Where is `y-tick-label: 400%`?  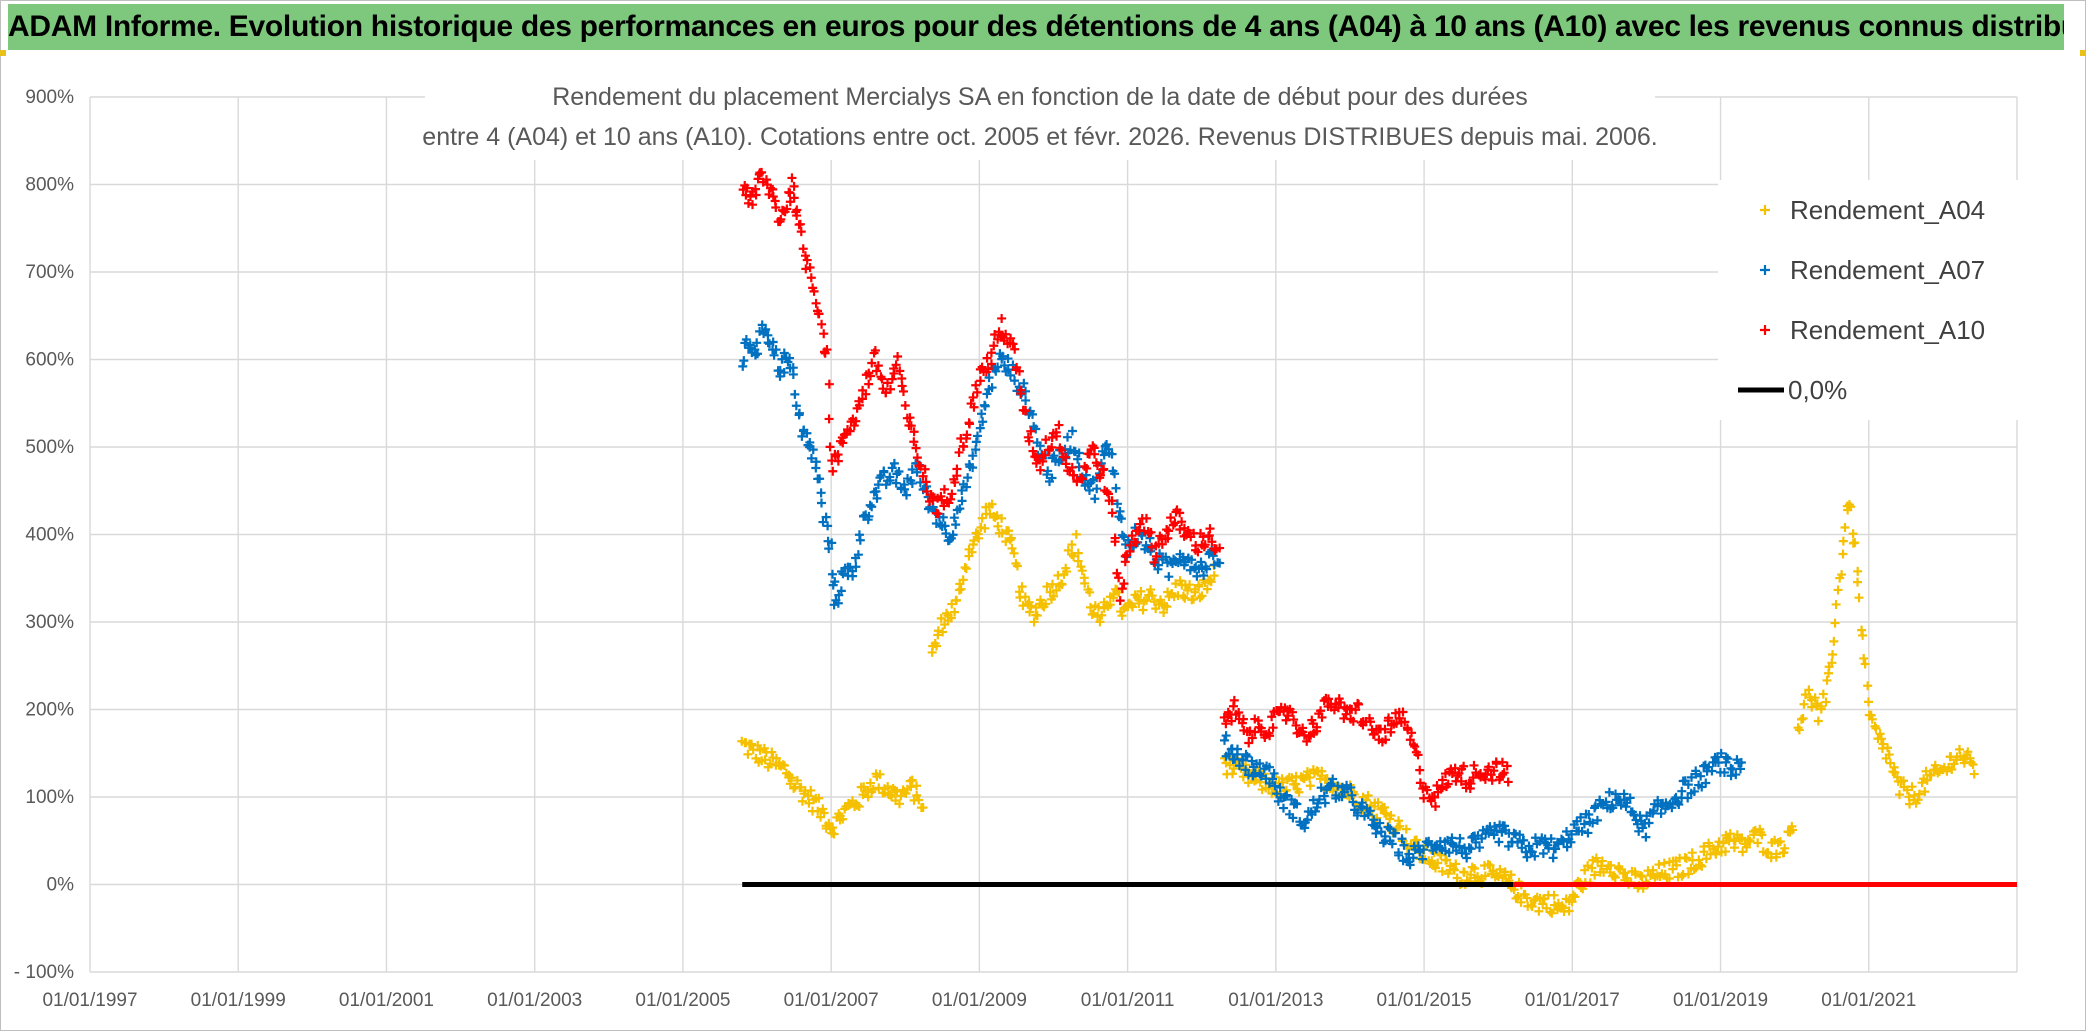
y-tick-label: 400% is located at coordinates (49, 535).